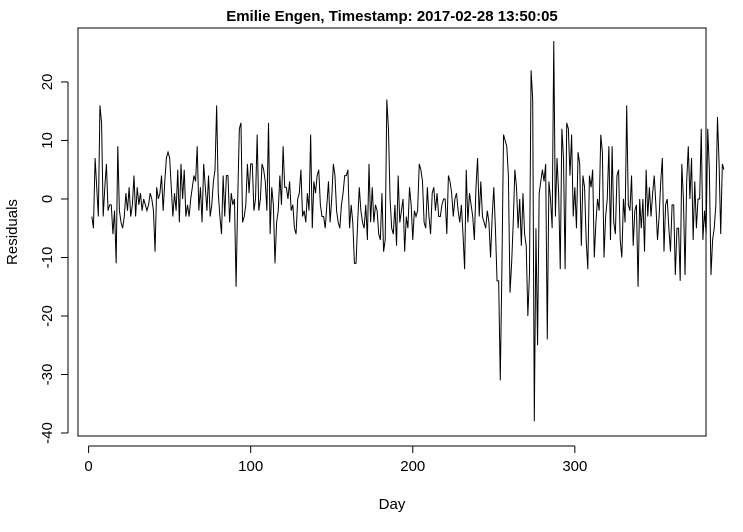 The width and height of the screenshot is (743, 532). What do you see at coordinates (335, 460) in the screenshot?
I see `x-axis: 0 100 200 300` at bounding box center [335, 460].